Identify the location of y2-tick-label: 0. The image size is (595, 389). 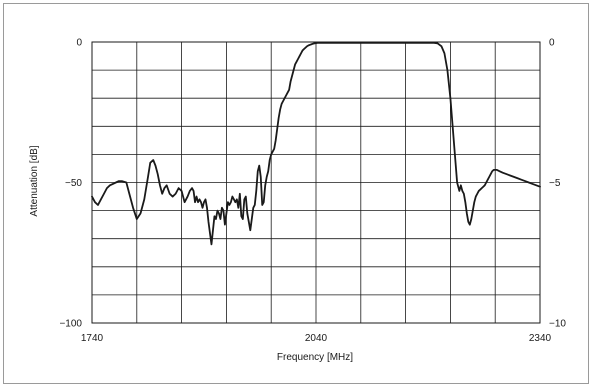
(552, 43).